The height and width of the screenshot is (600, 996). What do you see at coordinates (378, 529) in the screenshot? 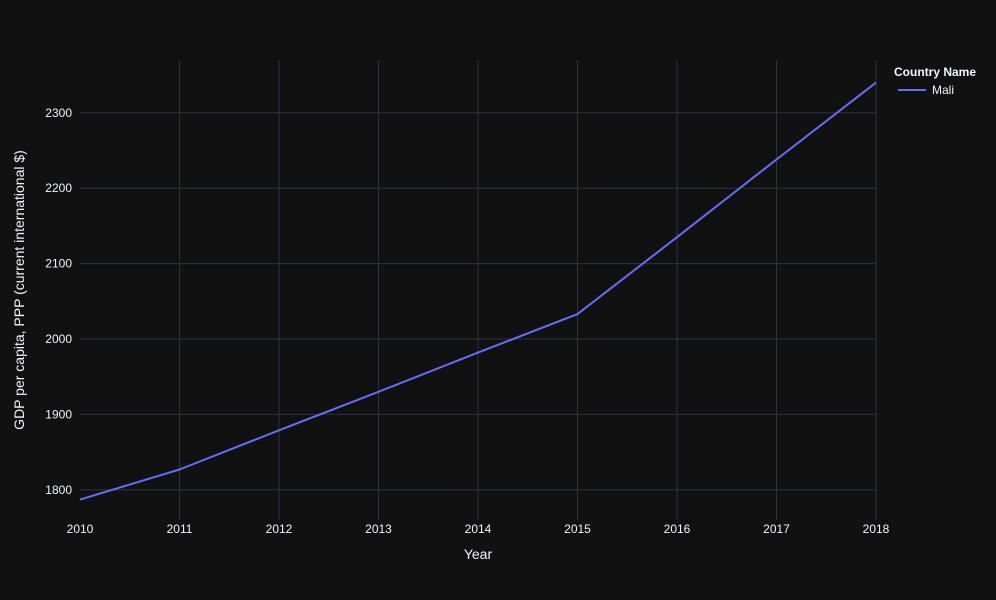
I see `x-tick-label: 2013` at bounding box center [378, 529].